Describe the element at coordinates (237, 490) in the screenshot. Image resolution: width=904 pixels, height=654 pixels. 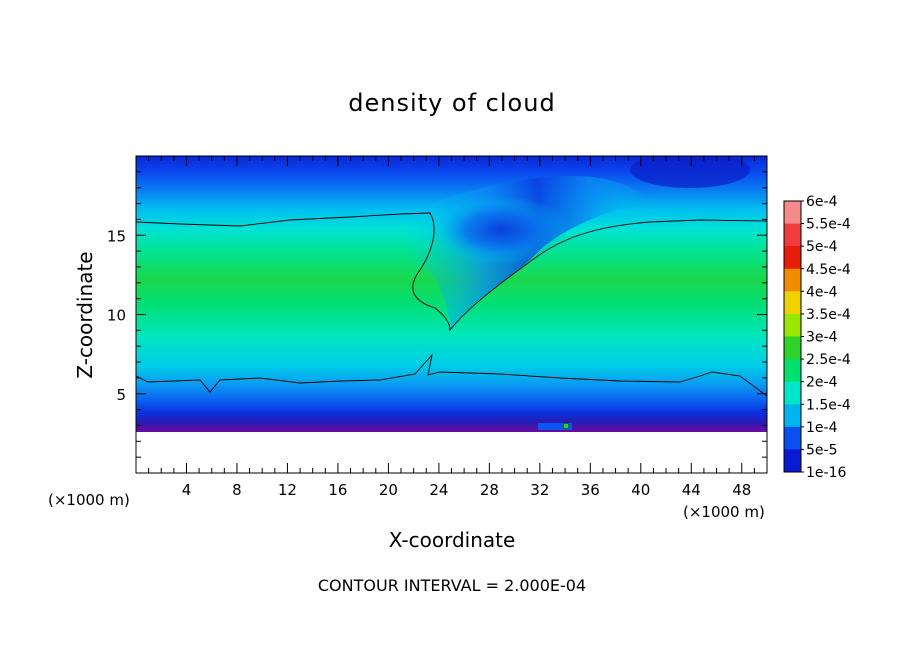
I see `x-tick-label: 8` at that location.